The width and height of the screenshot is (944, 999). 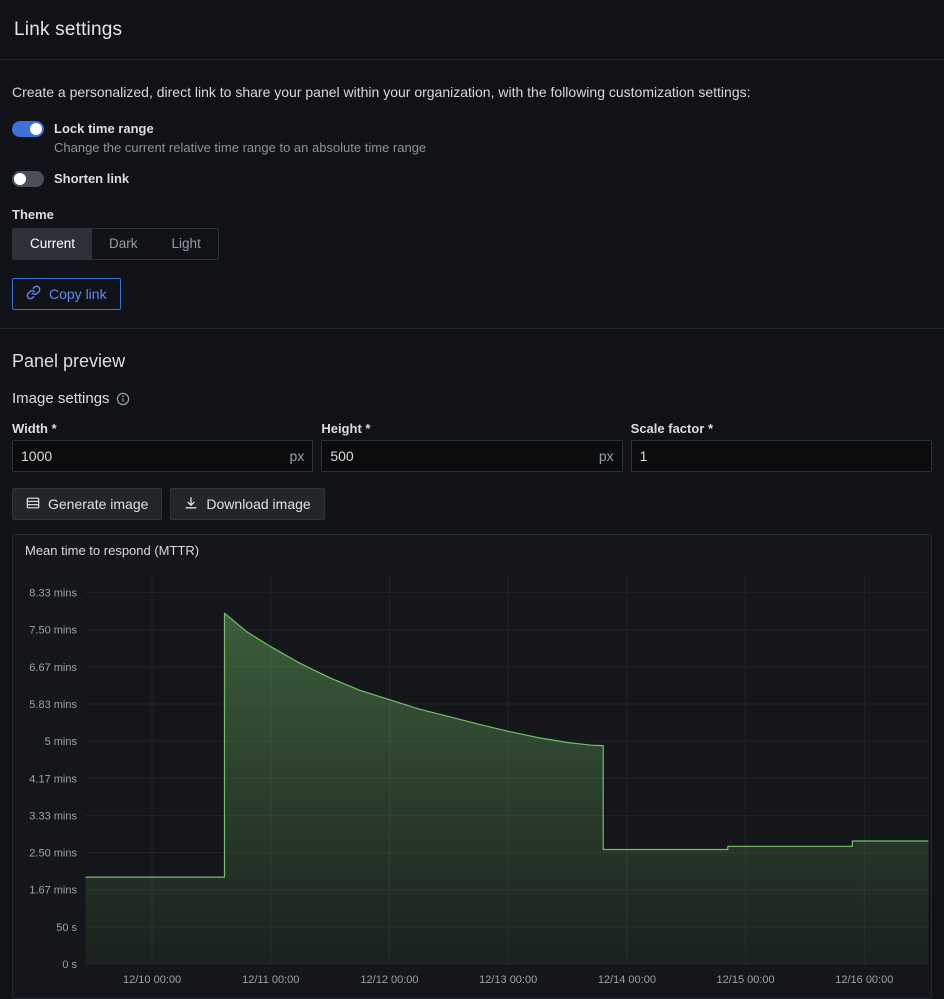 What do you see at coordinates (472, 30) in the screenshot?
I see `drawer-header: Link settings` at bounding box center [472, 30].